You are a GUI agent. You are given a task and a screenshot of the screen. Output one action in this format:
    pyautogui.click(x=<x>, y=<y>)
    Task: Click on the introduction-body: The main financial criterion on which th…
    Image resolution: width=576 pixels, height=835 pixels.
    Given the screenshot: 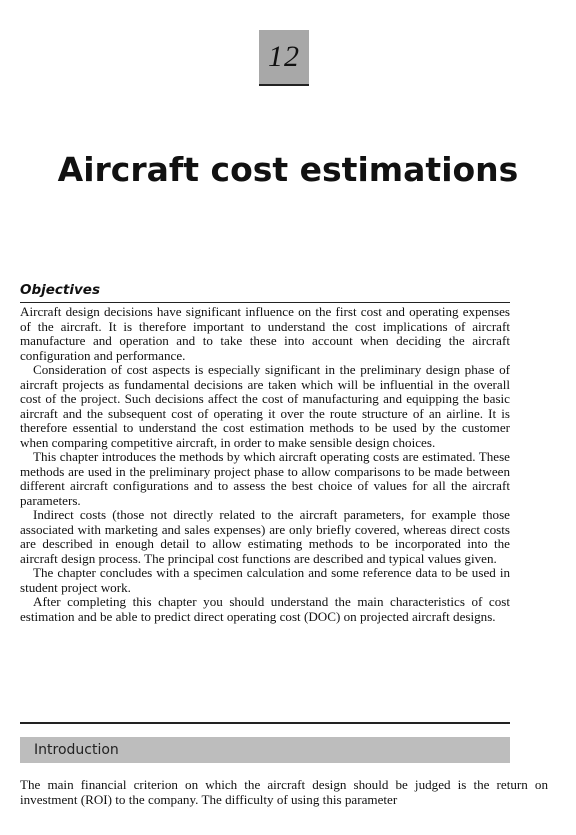 What is the action you would take?
    pyautogui.click(x=284, y=792)
    